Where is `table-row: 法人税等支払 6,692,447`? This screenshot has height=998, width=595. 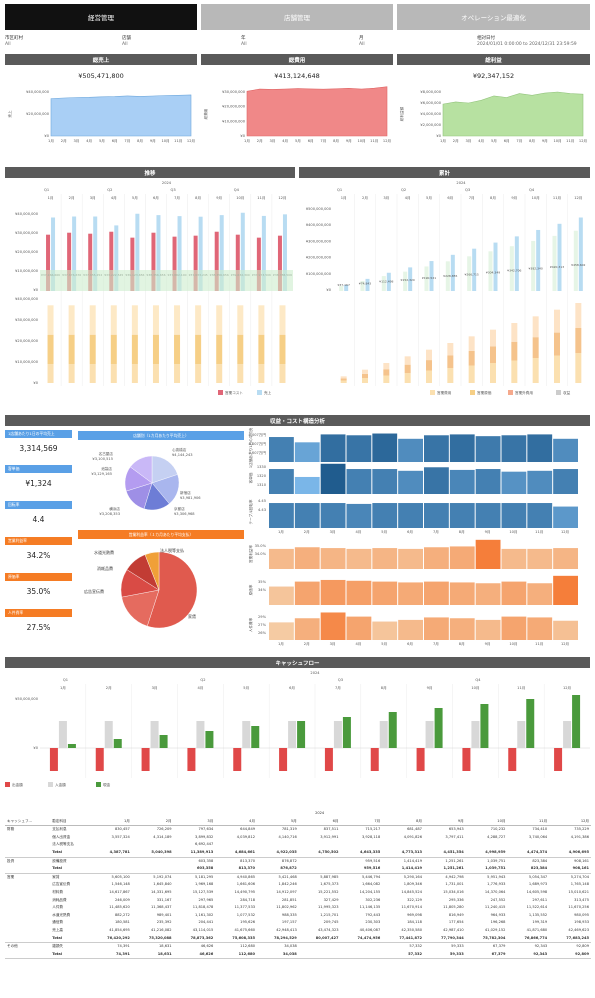
table-row: 法人税等支払 6,692,447 is located at coordinates (133, 844).